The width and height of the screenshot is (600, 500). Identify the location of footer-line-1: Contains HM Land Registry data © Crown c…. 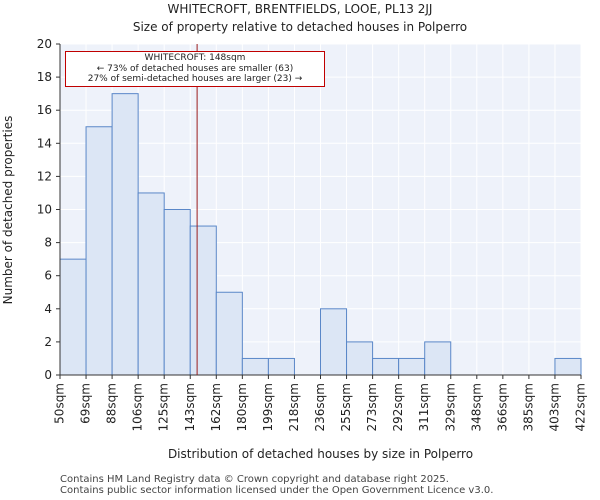
(254, 479).